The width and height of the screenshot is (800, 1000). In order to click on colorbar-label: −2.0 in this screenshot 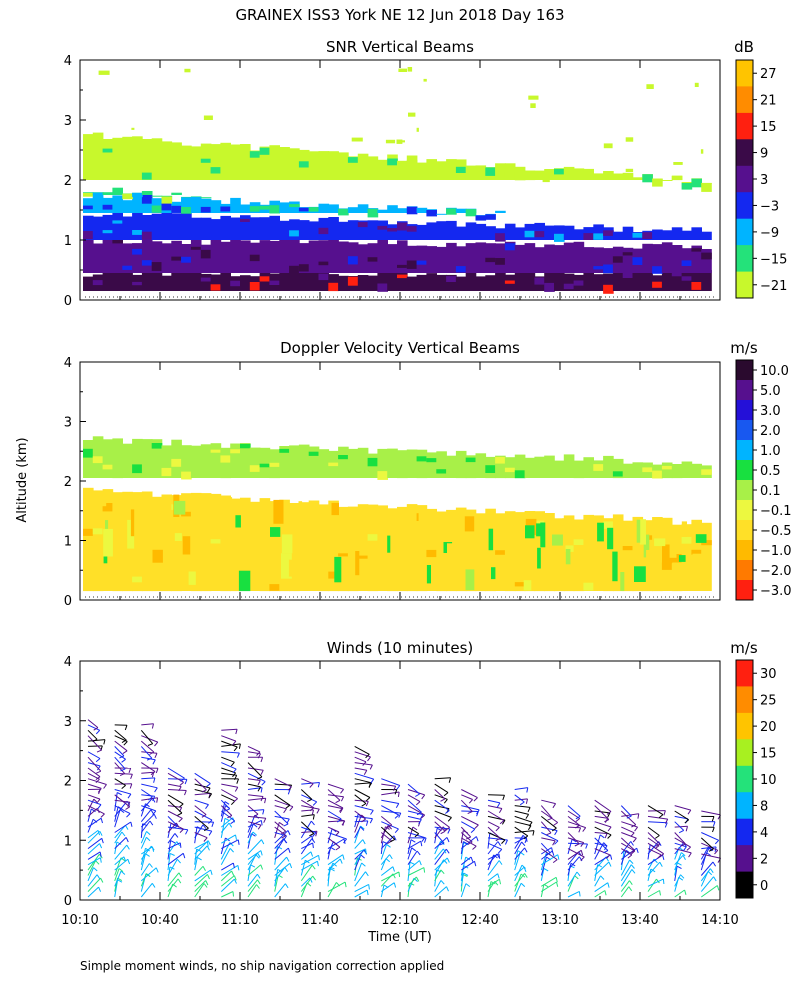, I will do `click(776, 571)`.